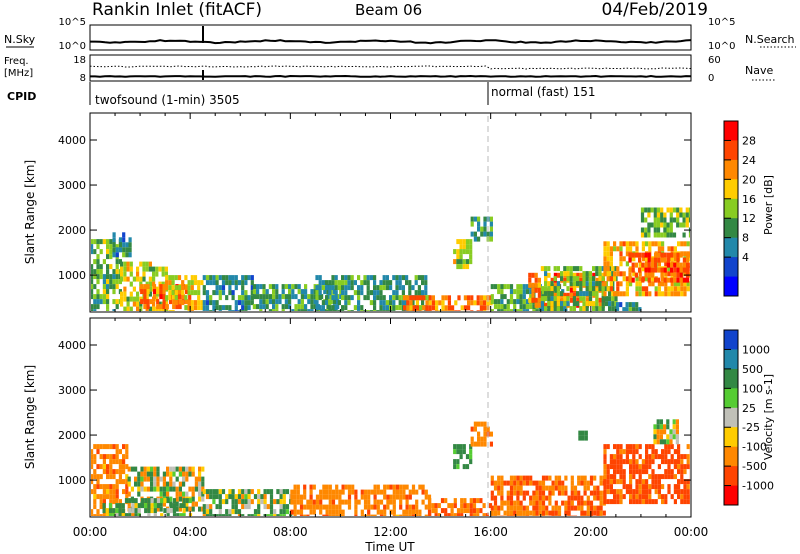  What do you see at coordinates (400, 34) in the screenshot?
I see `noise-panel: N.Sky 10^5 10^0 10^5 10^0 N.Search` at bounding box center [400, 34].